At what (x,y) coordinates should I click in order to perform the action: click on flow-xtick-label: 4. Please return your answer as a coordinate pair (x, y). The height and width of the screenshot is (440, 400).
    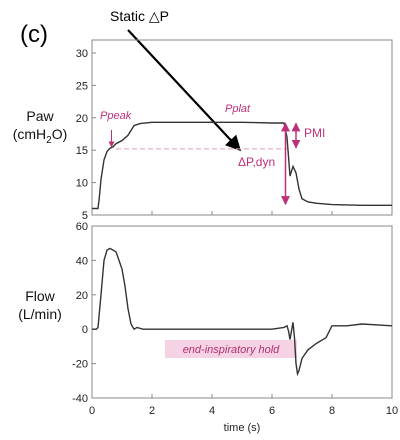
    Looking at the image, I should click on (212, 411).